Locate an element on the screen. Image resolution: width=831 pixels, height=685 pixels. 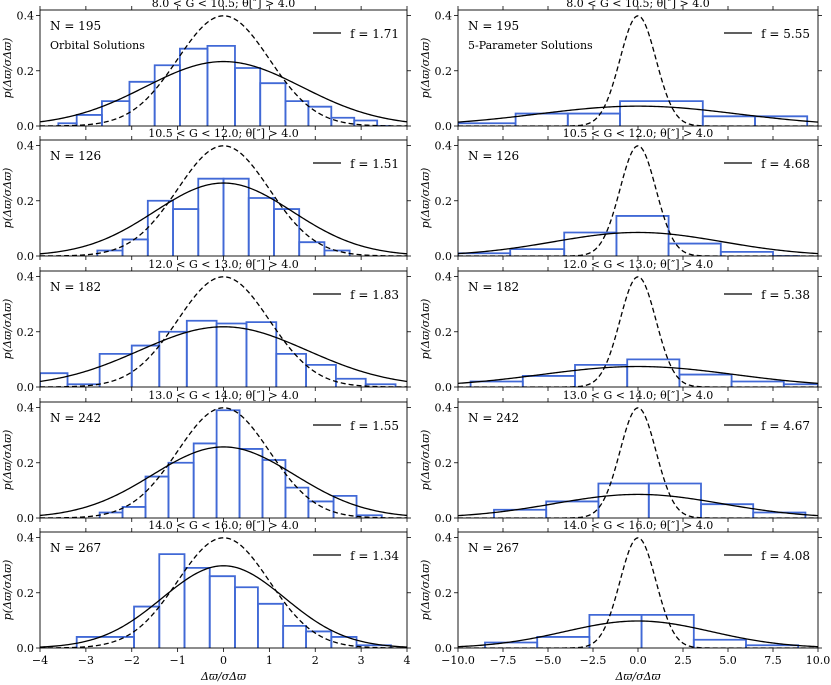
x-tick-label: 5.0 is located at coordinates (728, 660).